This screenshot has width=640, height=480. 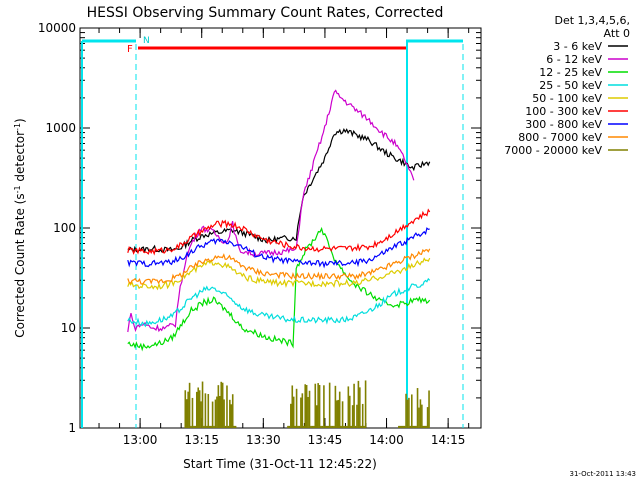 I want to click on x-tick-label: 13:45, so click(x=325, y=440).